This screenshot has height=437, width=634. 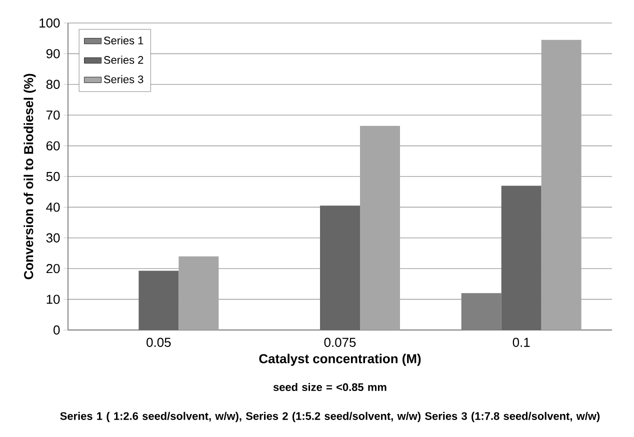 What do you see at coordinates (53, 207) in the screenshot?
I see `y-tick-label: 40` at bounding box center [53, 207].